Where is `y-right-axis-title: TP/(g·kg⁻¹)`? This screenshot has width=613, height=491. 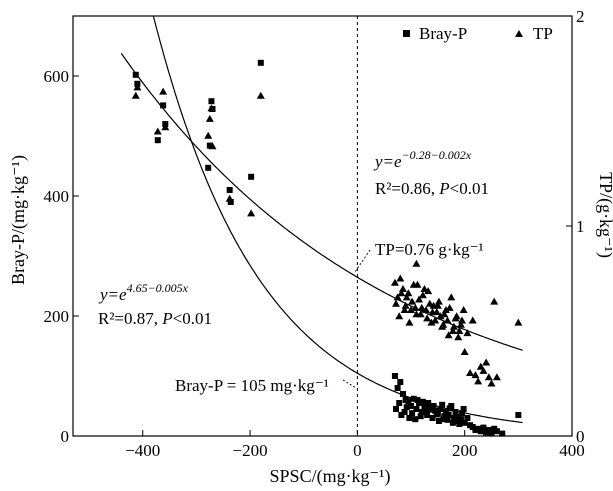
y-right-axis-title: TP/(g·kg⁻¹) is located at coordinates (604, 215).